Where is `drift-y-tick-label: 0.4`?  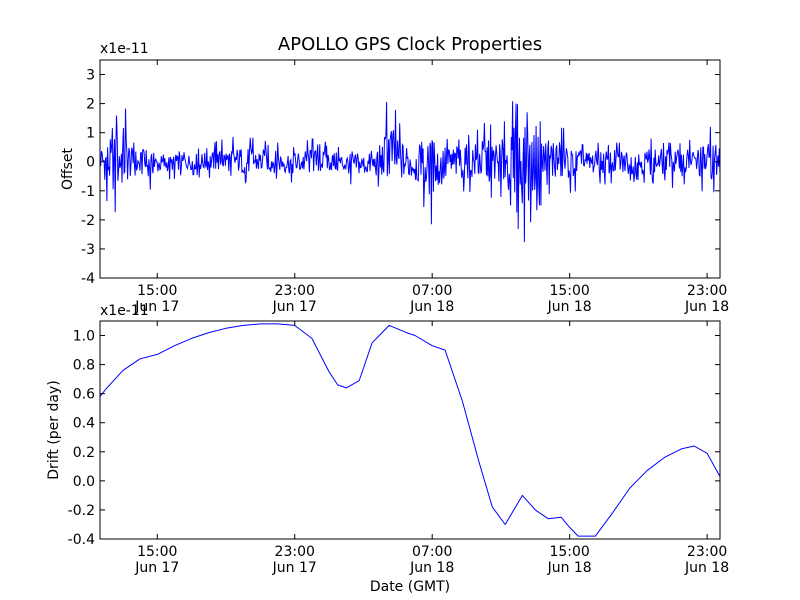 drift-y-tick-label: 0.4 is located at coordinates (84, 424).